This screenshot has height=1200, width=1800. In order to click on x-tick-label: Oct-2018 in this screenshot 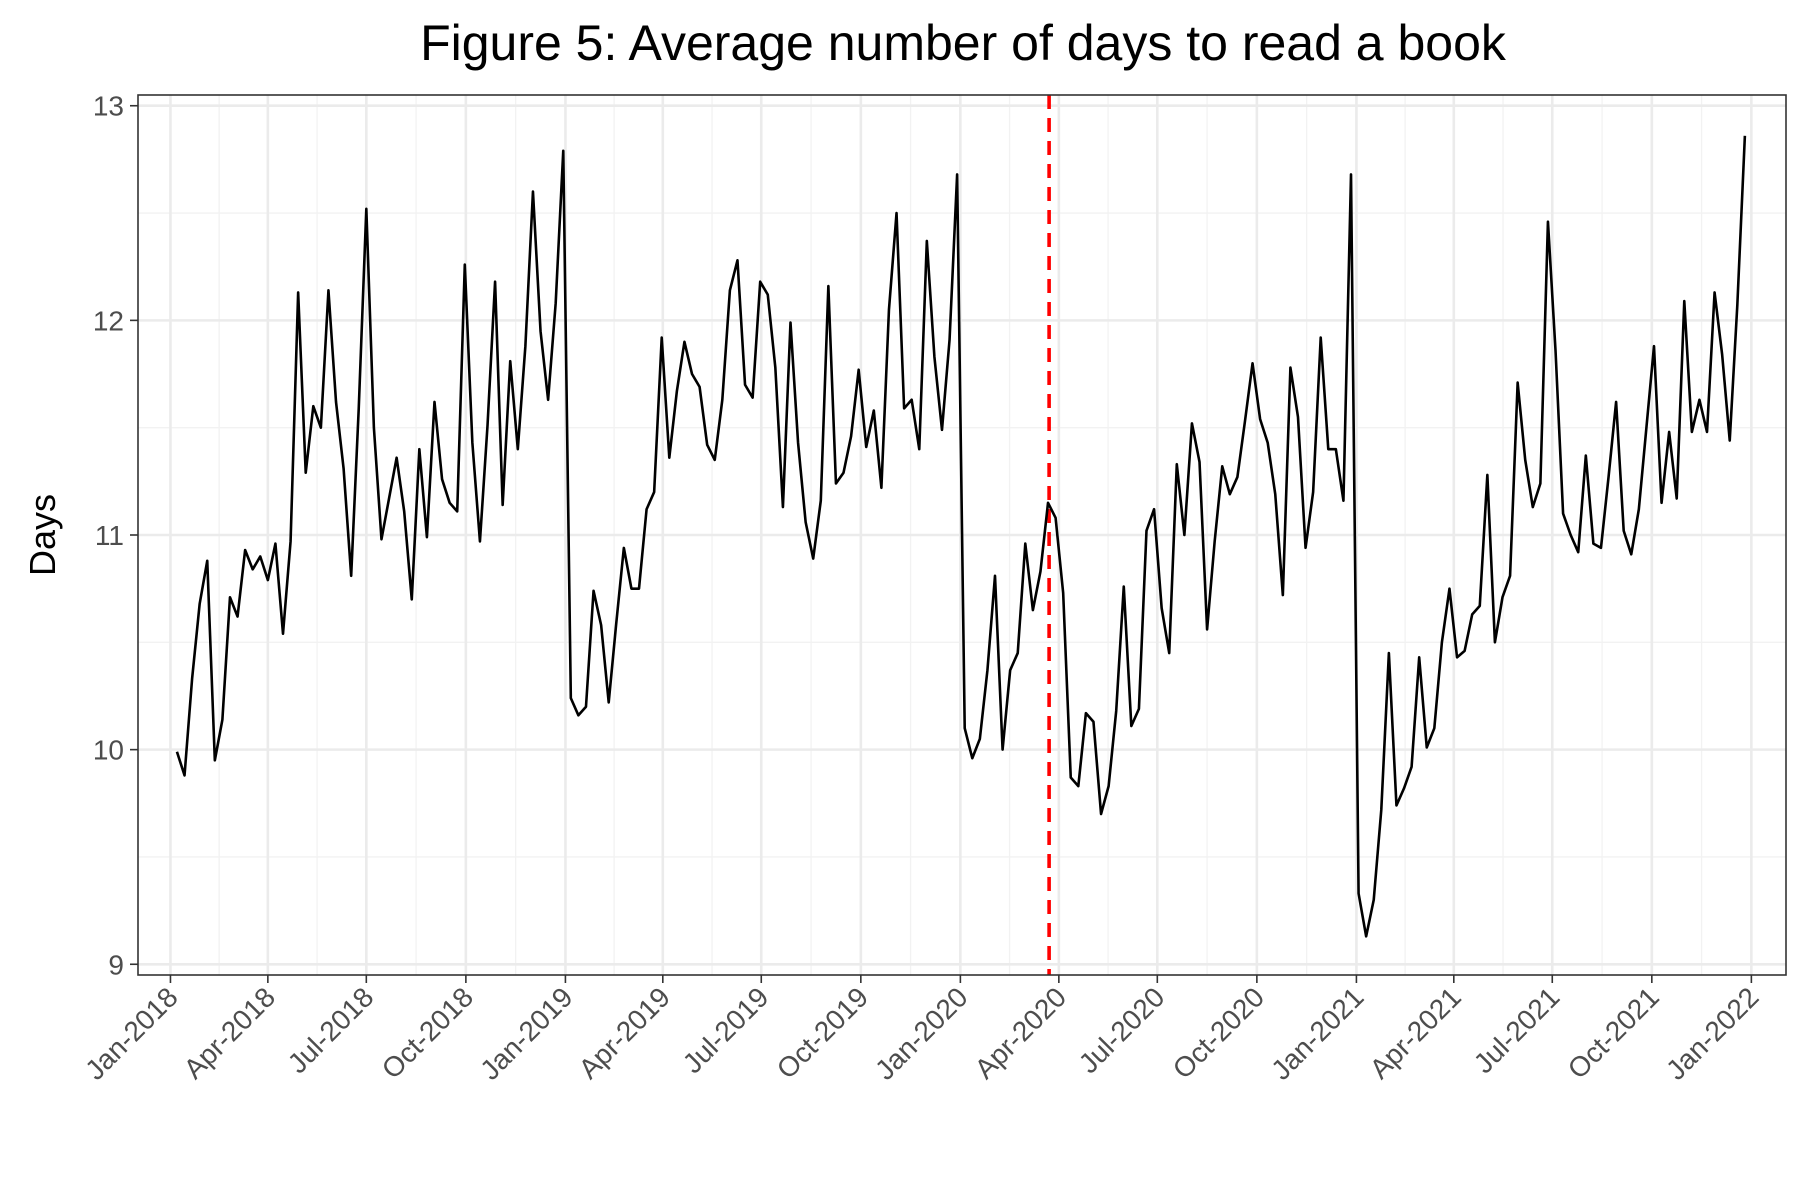, I will do `click(427, 1032)`.